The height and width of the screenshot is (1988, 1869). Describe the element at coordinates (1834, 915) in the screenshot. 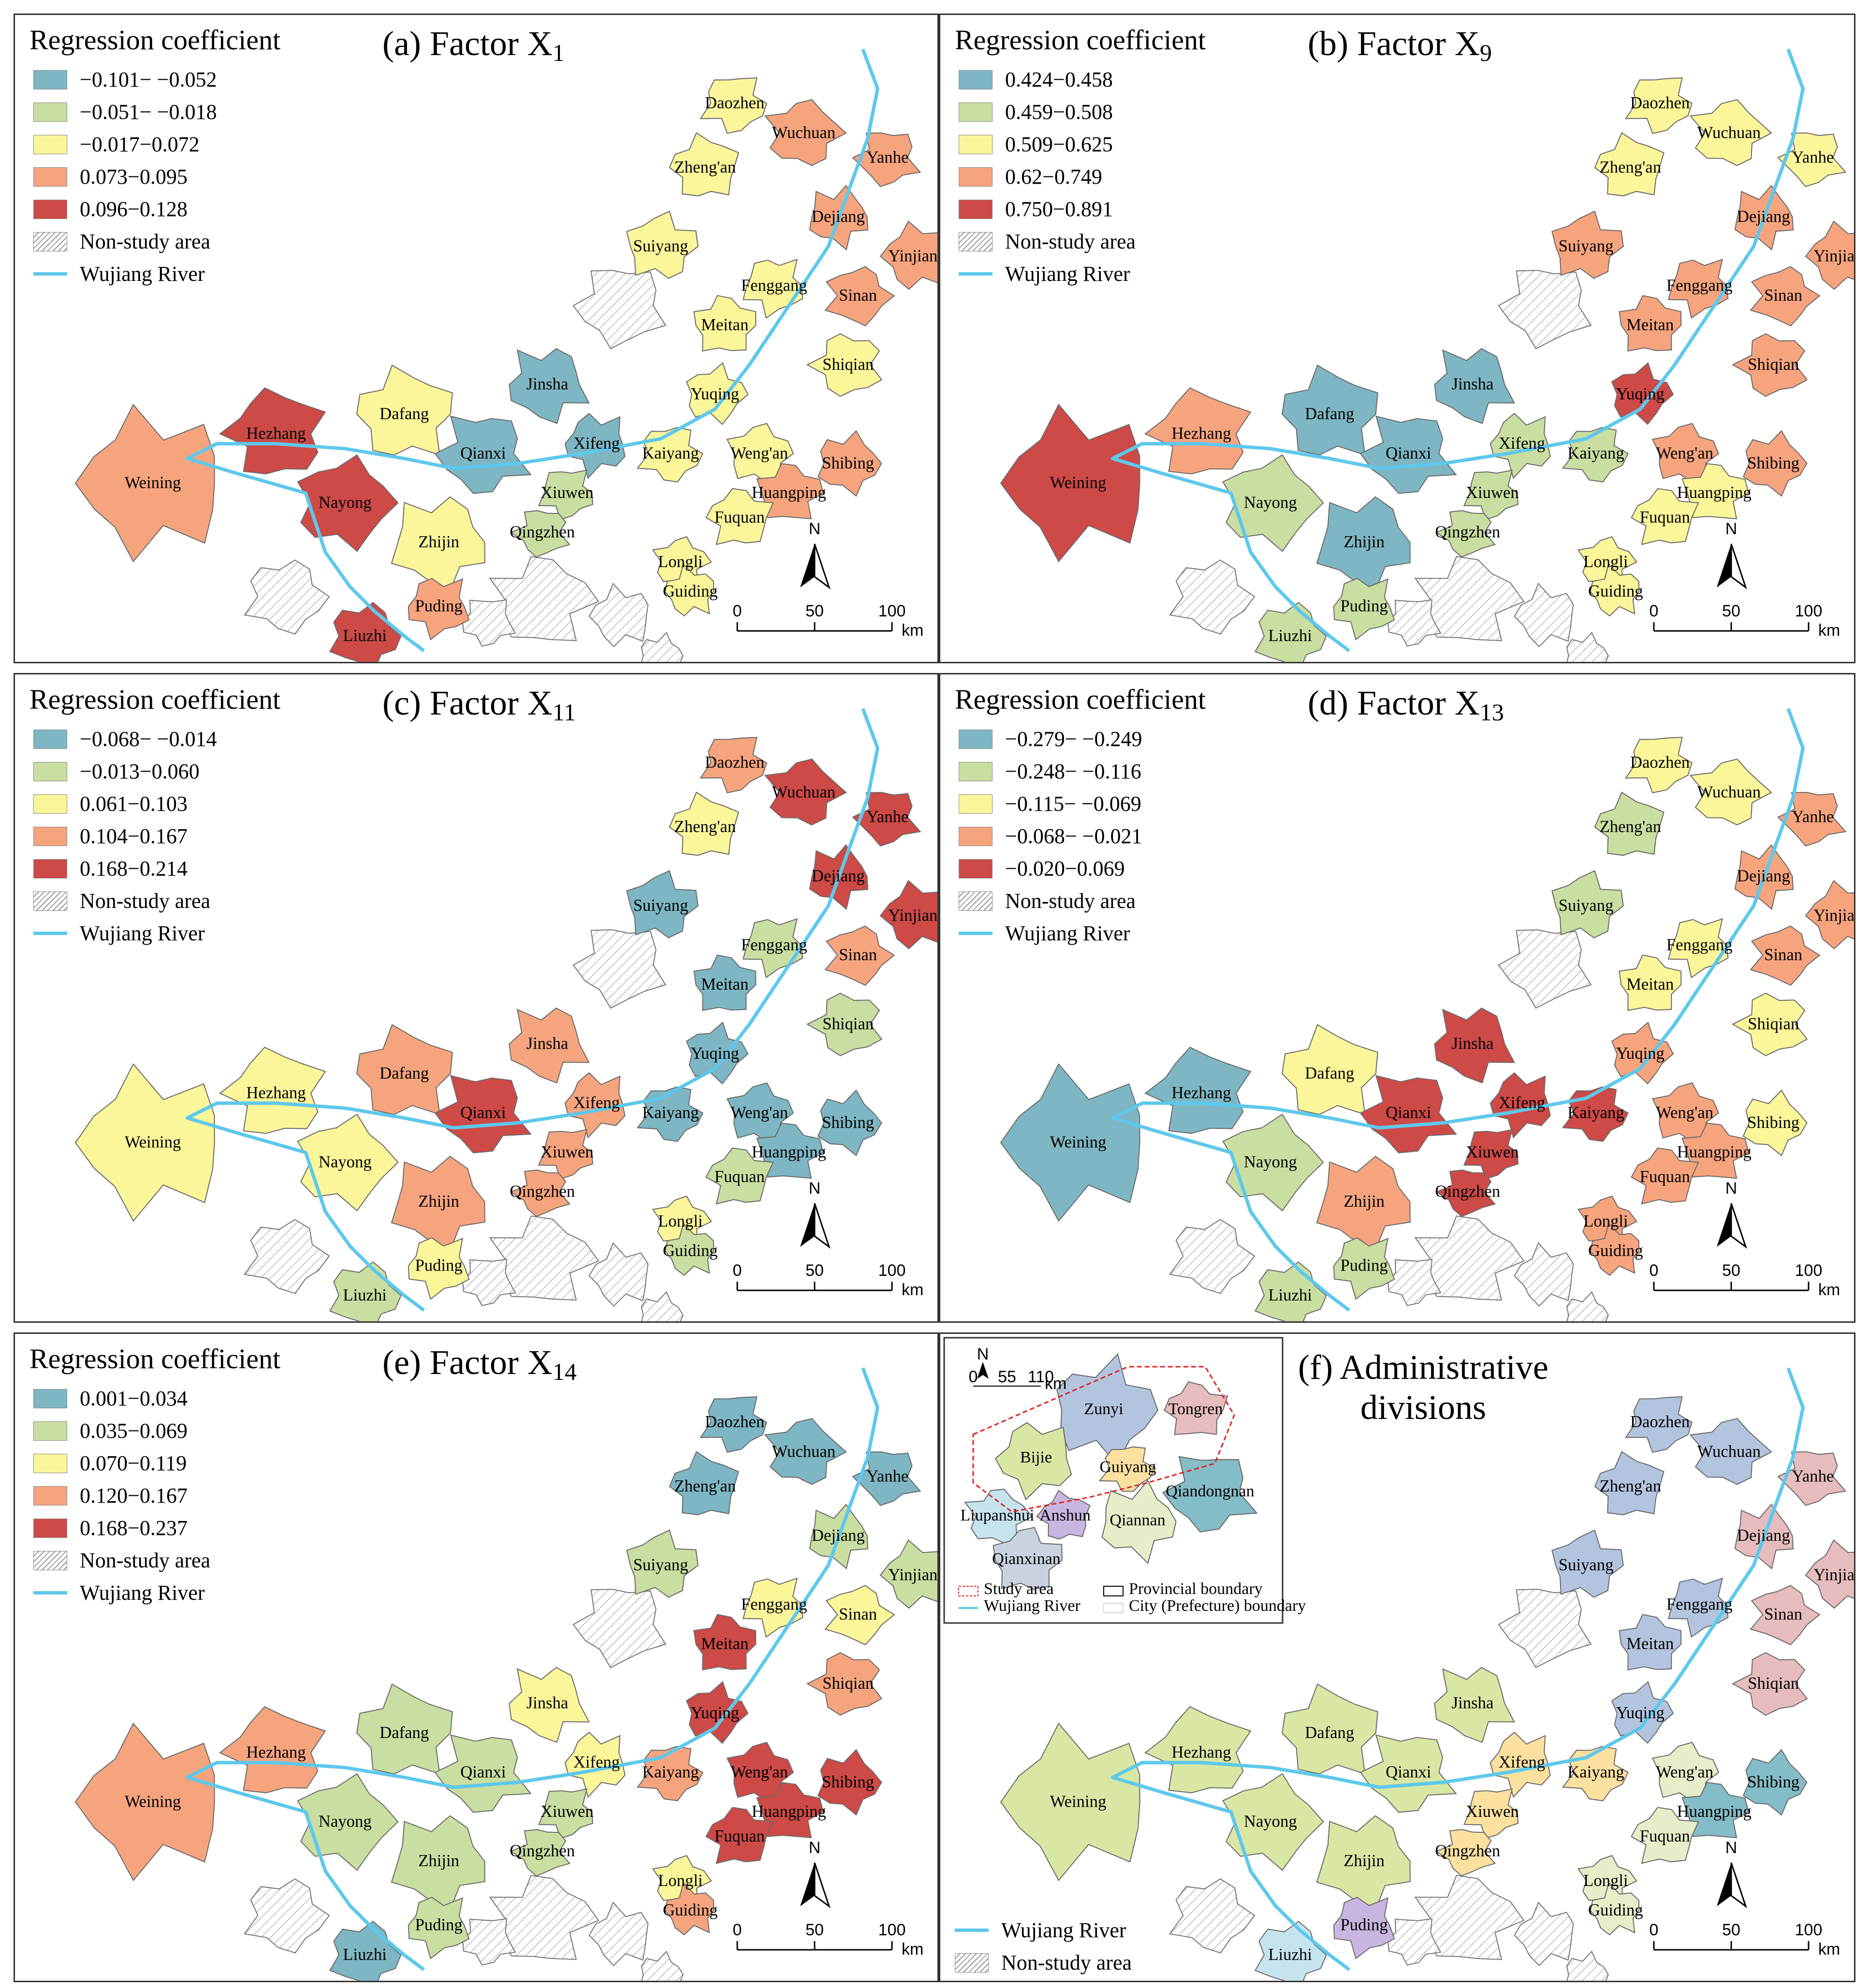

I see `county-label: Yinjiang` at that location.